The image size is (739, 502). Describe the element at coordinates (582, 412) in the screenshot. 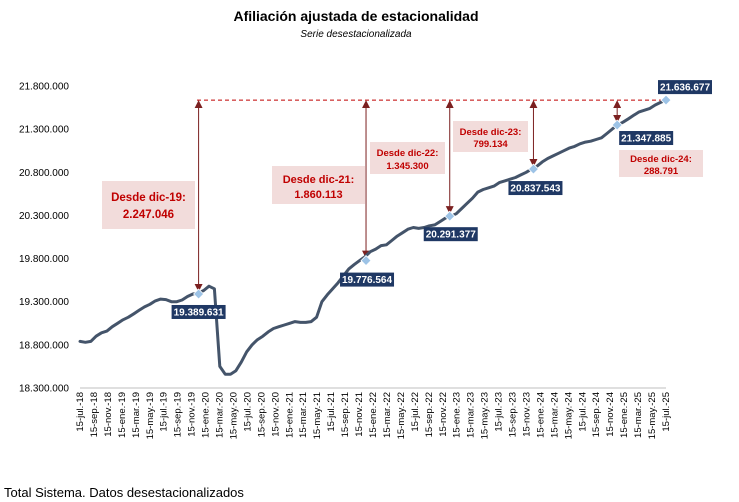

I see `x-tick-label: 15-jul.-24` at that location.